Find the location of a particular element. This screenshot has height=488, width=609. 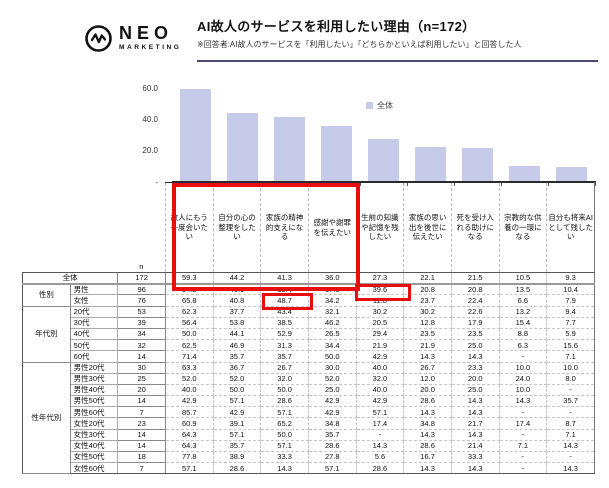

value-cell: 37.7 is located at coordinates (237, 311).